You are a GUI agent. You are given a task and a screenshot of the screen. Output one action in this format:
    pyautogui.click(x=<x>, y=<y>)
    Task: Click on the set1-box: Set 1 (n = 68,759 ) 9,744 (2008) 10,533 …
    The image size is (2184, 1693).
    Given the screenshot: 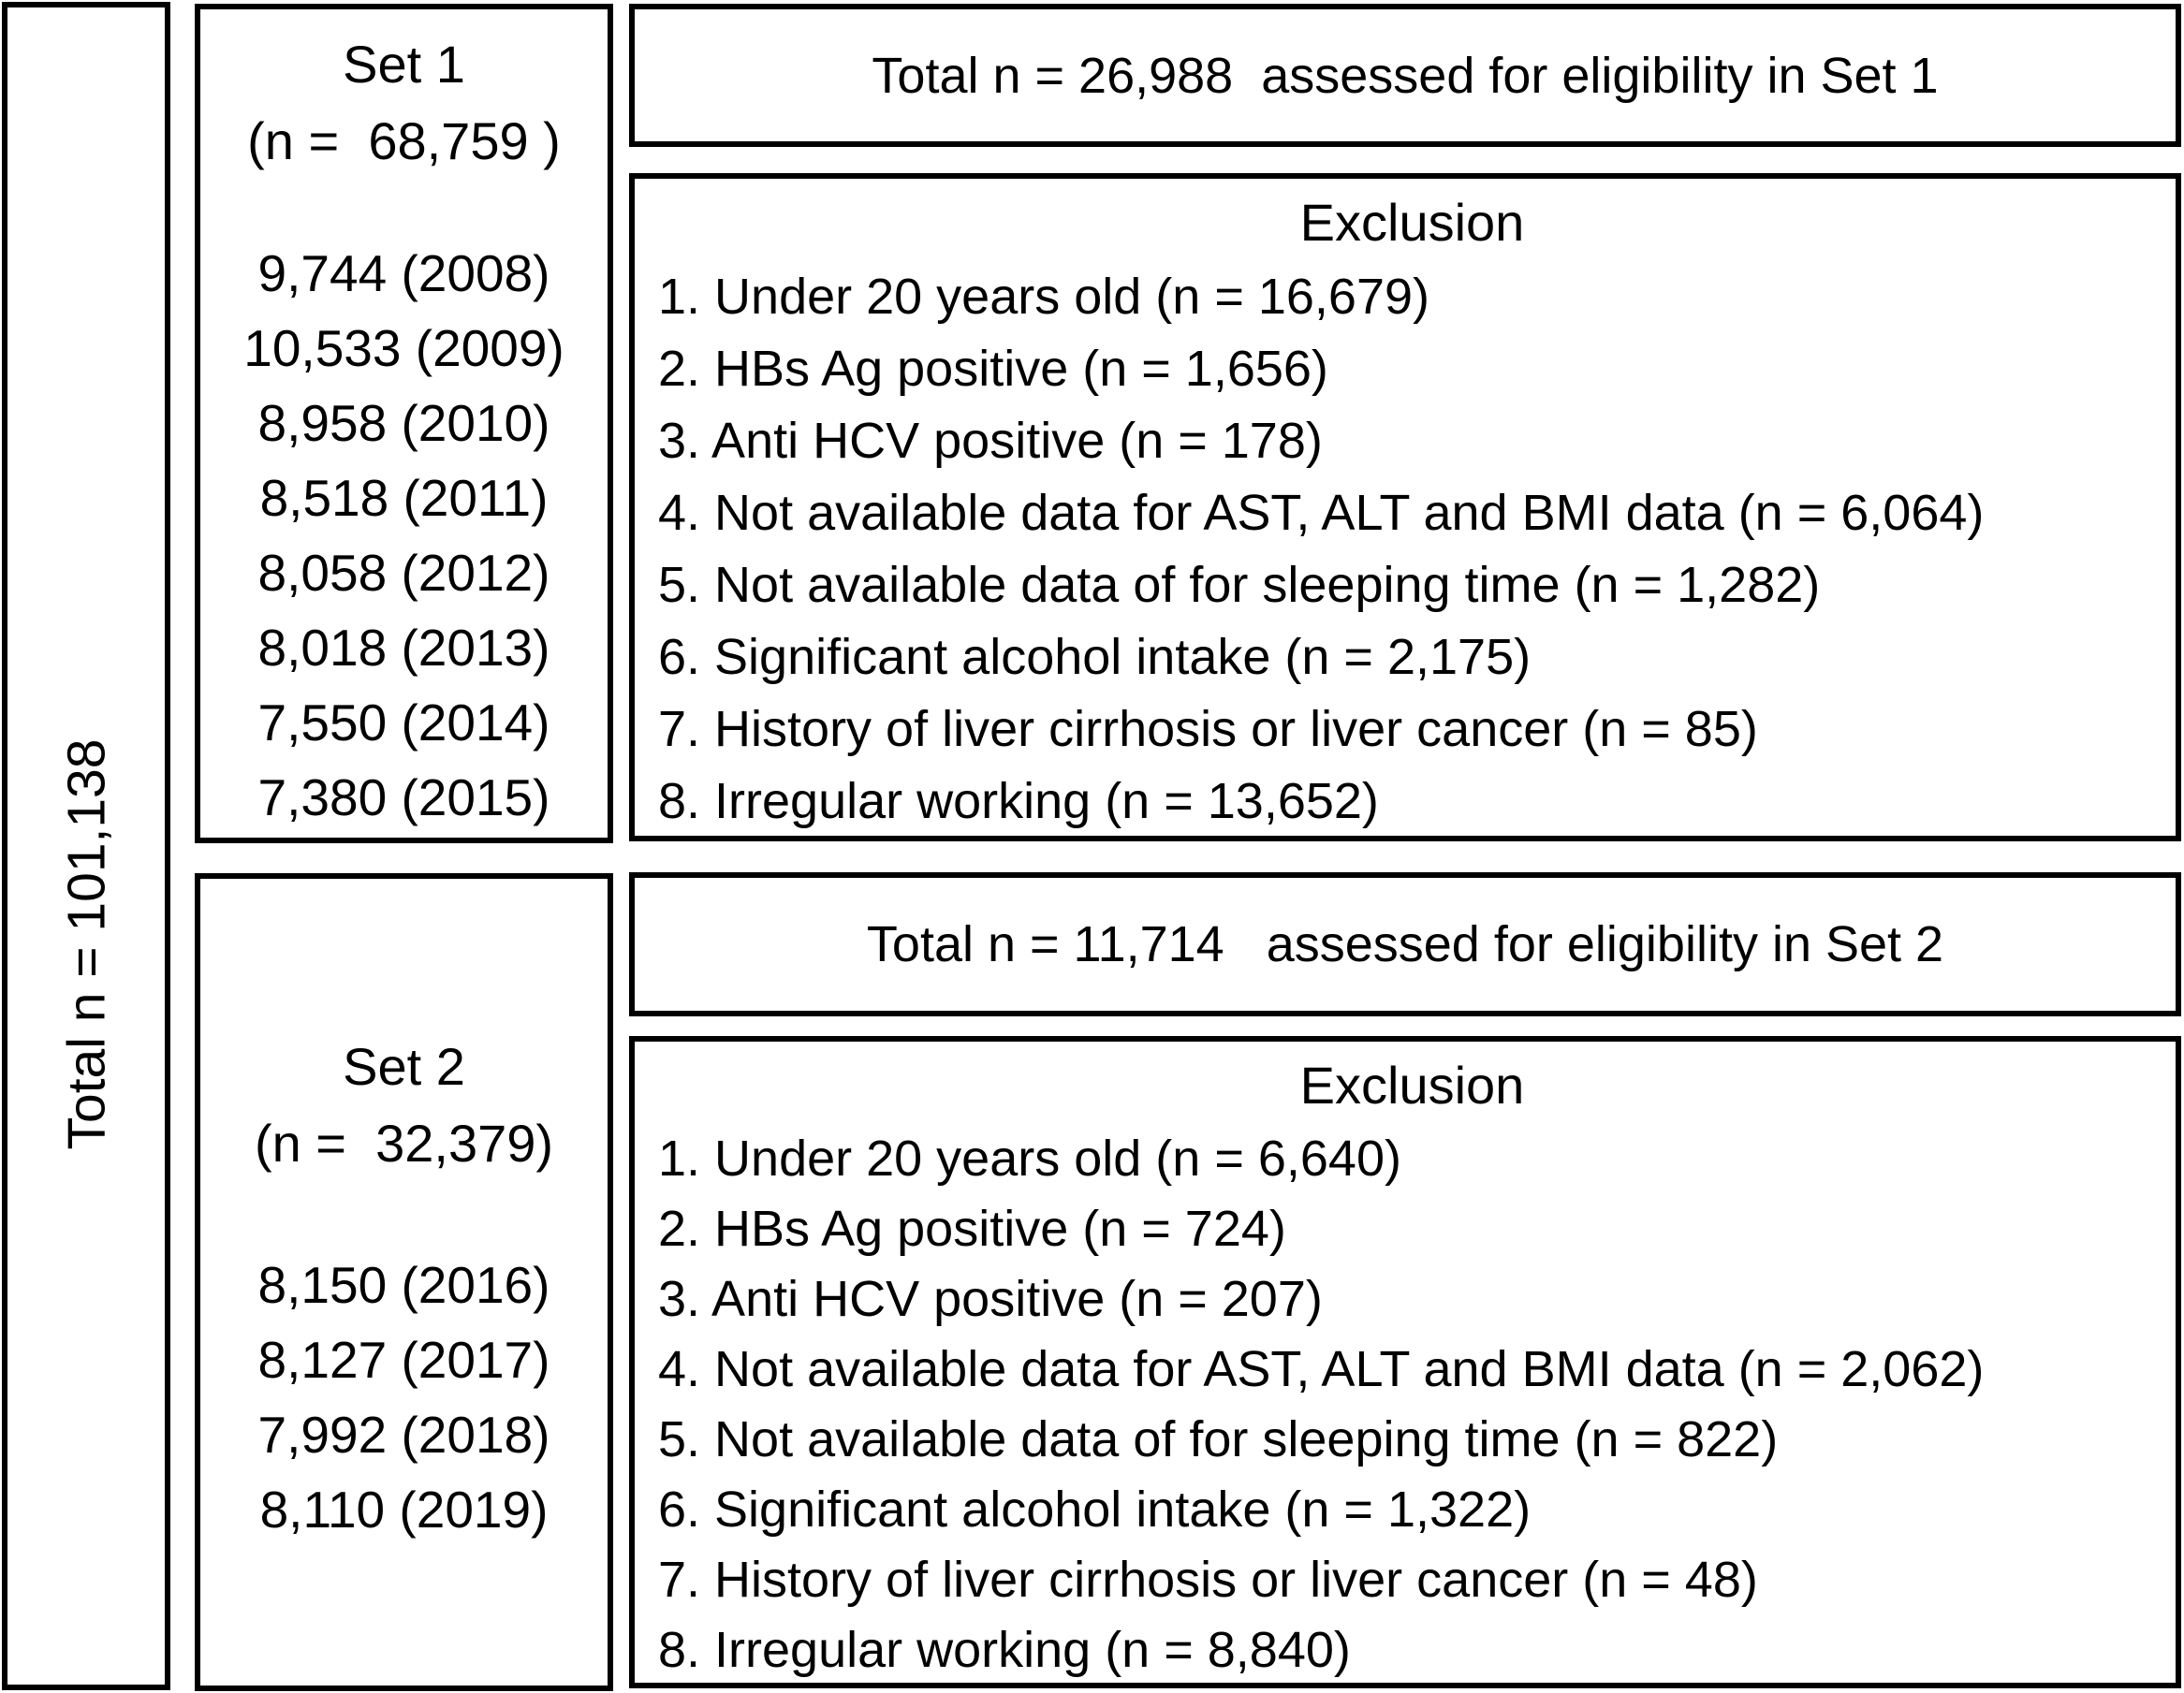 What is the action you would take?
    pyautogui.click(x=404, y=423)
    